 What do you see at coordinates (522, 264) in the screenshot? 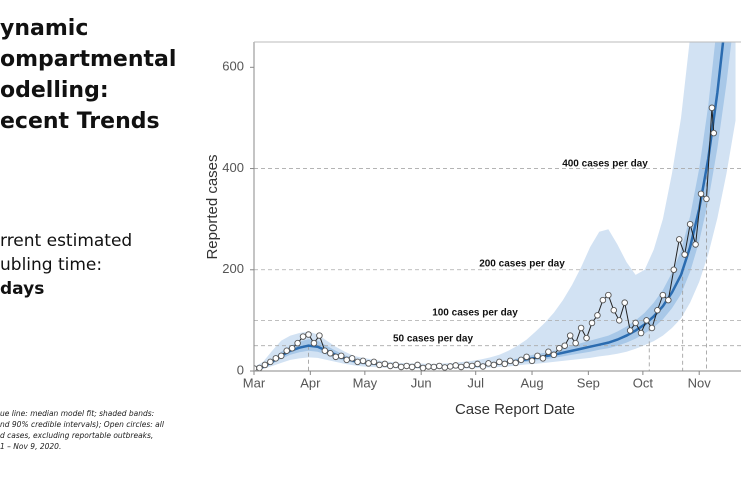
I see `threshold-label: 200 cases per day` at bounding box center [522, 264].